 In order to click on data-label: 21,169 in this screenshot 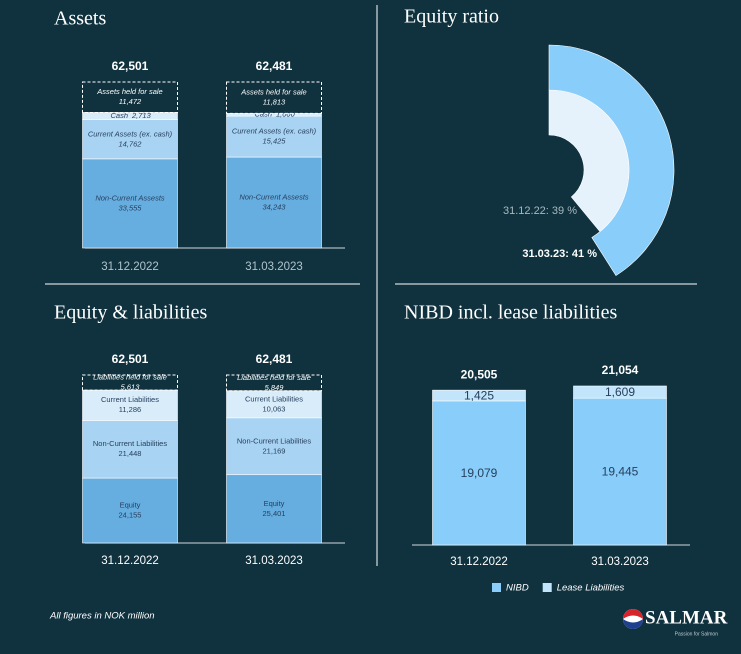, I will do `click(274, 450)`.